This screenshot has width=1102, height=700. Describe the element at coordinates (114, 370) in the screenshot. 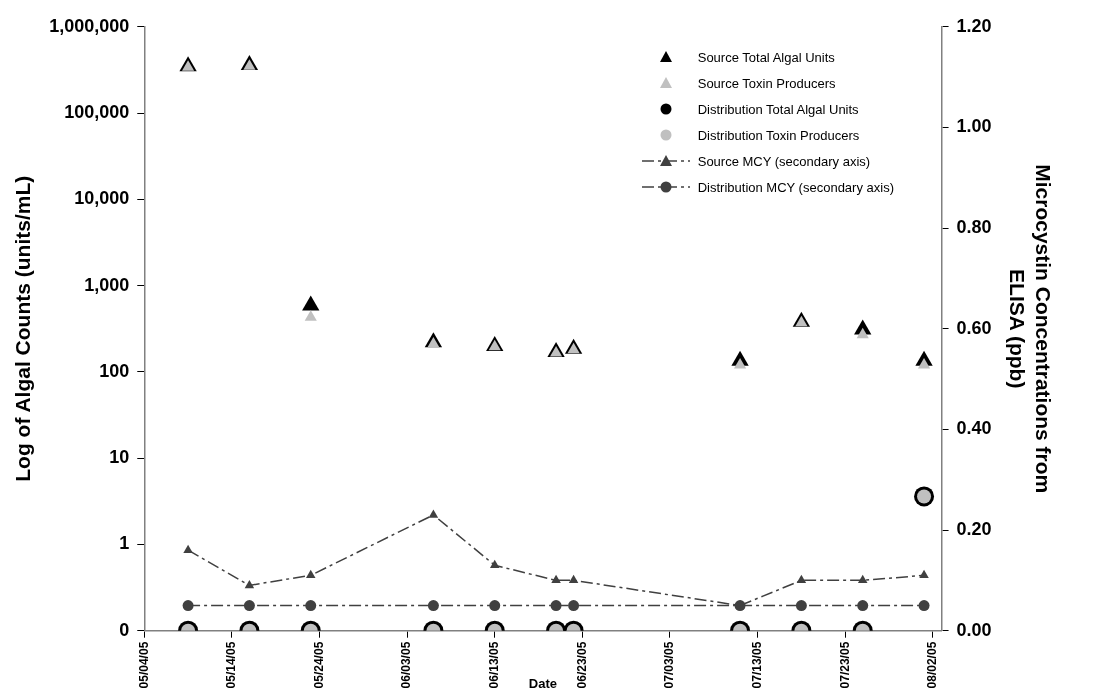

I see `y-tick-label: 100` at that location.